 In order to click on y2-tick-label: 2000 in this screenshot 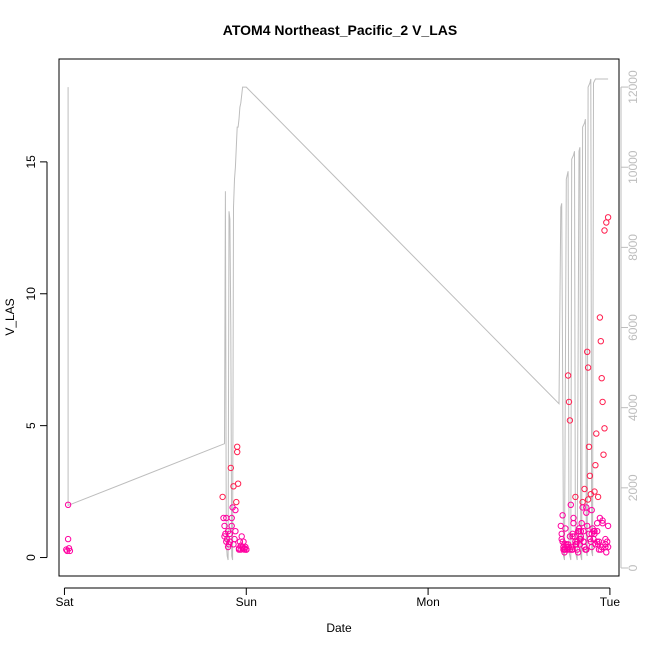, I will do `click(633, 487)`.